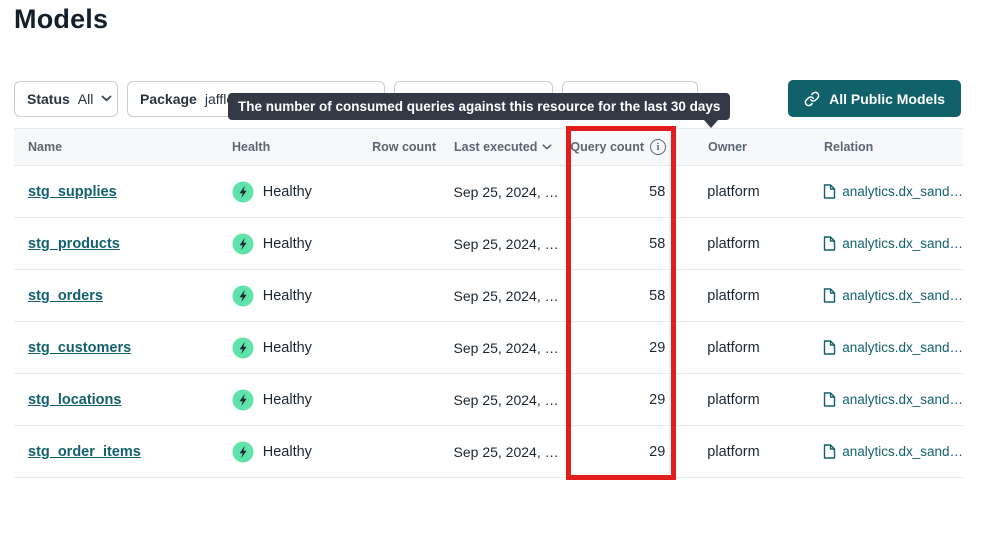 Image resolution: width=989 pixels, height=536 pixels. What do you see at coordinates (658, 147) in the screenshot?
I see `info-icon: i` at bounding box center [658, 147].